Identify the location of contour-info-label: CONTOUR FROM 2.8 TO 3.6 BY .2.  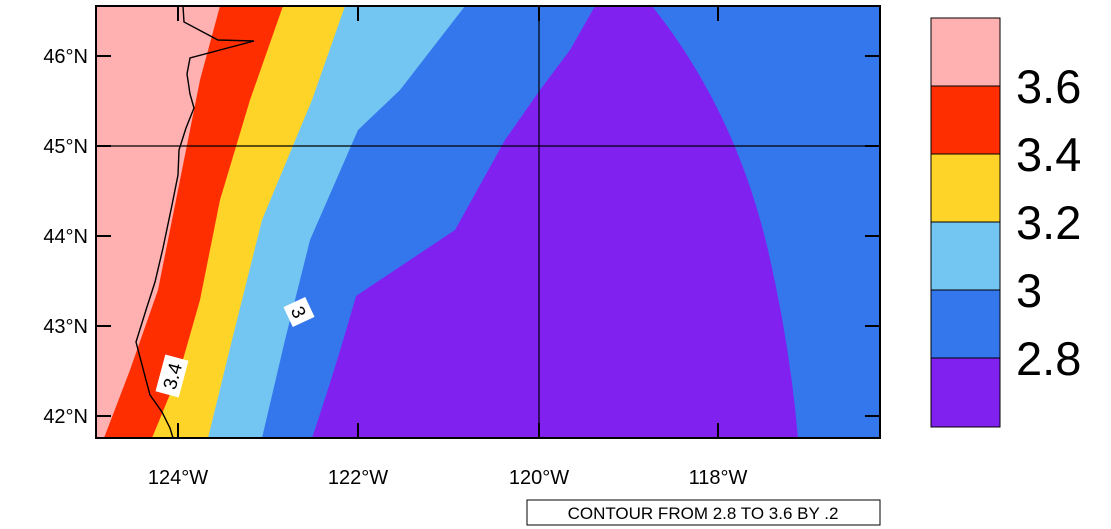
(703, 512).